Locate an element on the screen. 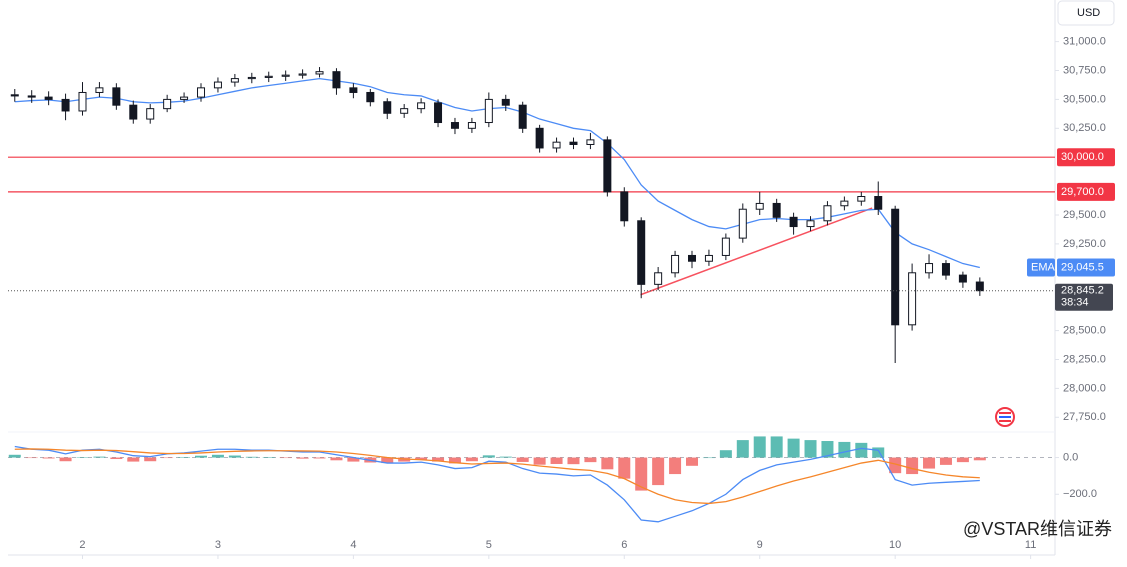  currency-box is located at coordinates (1086, 13).